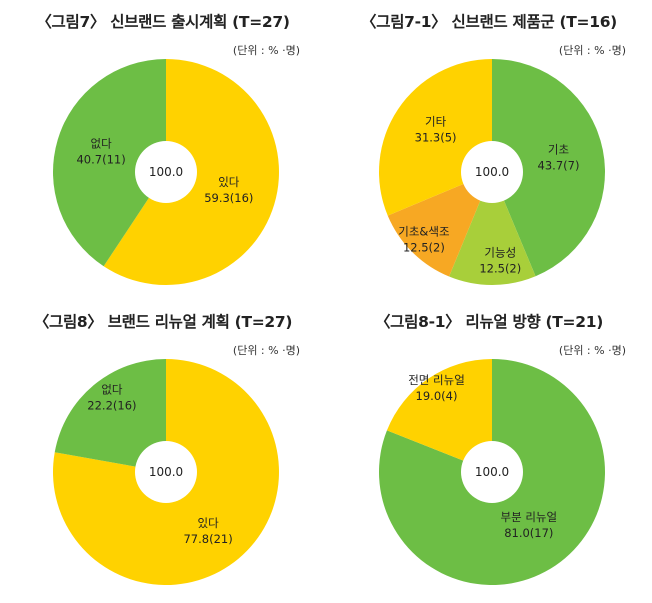 This screenshot has height=603, width=652. I want to click on chart-title: 〈그림8〉 브랜드 리뉴얼 계획 (T=27), so click(163, 322).